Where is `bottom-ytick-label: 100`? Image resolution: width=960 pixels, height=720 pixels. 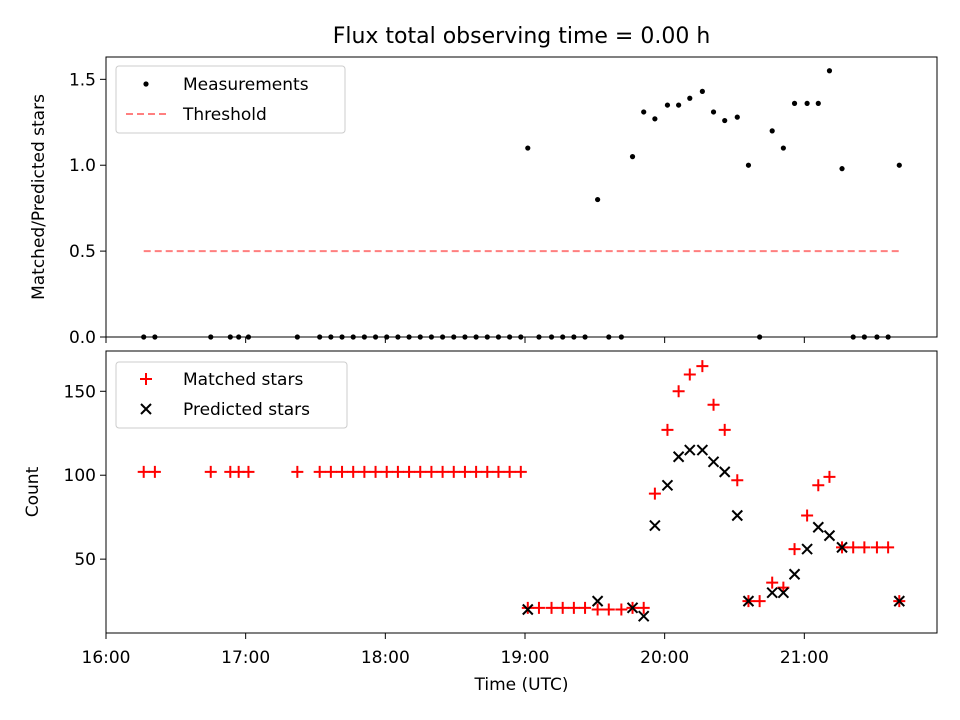 bottom-ytick-label: 100 is located at coordinates (80, 476).